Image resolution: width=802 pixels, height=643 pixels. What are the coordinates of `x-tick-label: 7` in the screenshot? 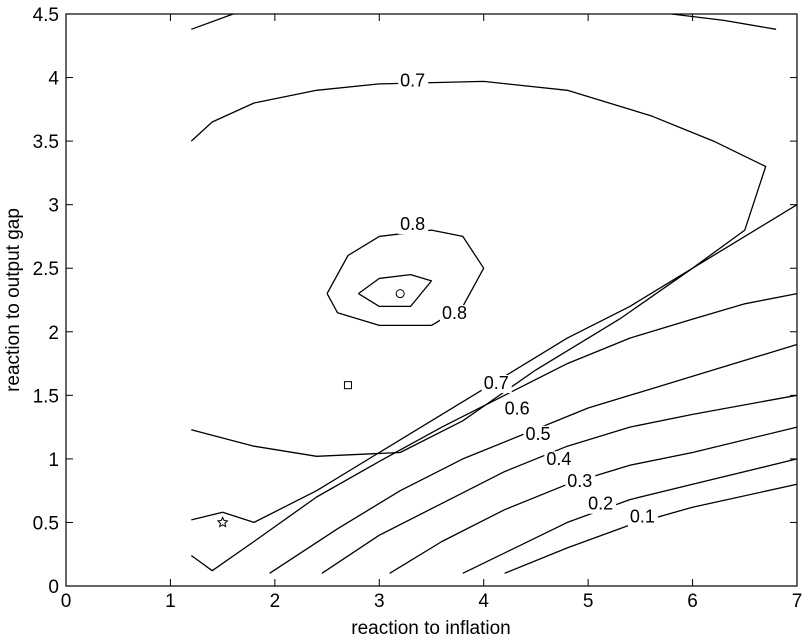 It's located at (797, 601).